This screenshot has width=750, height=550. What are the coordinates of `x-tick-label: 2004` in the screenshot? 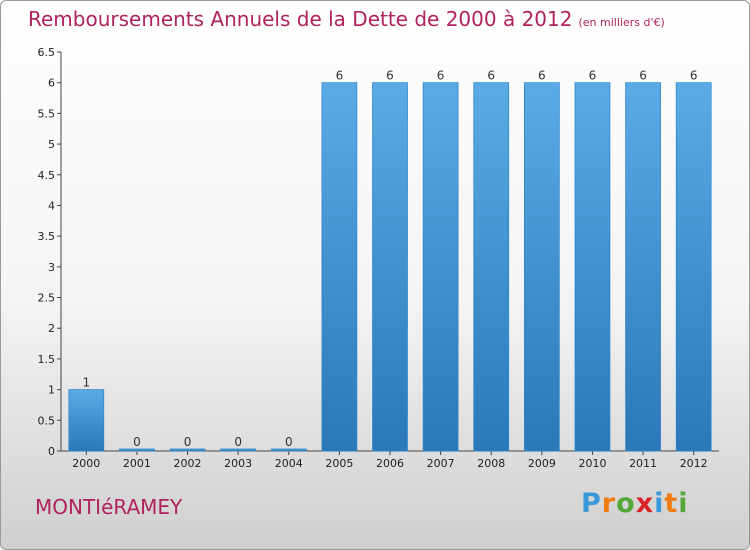 It's located at (289, 463).